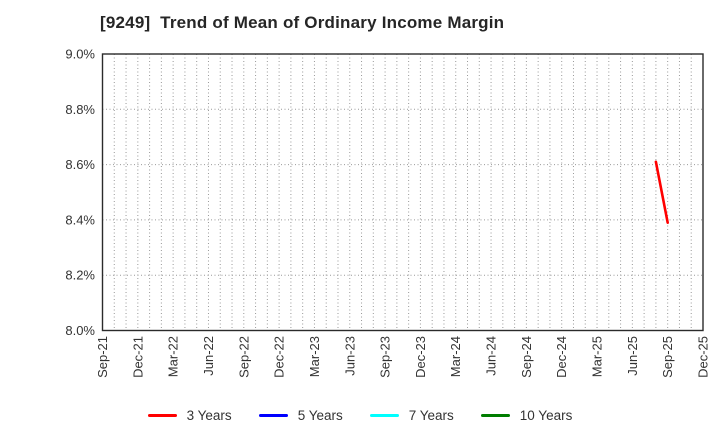 Image resolution: width=720 pixels, height=440 pixels. I want to click on x-tick-label: Dec-21, so click(137, 357).